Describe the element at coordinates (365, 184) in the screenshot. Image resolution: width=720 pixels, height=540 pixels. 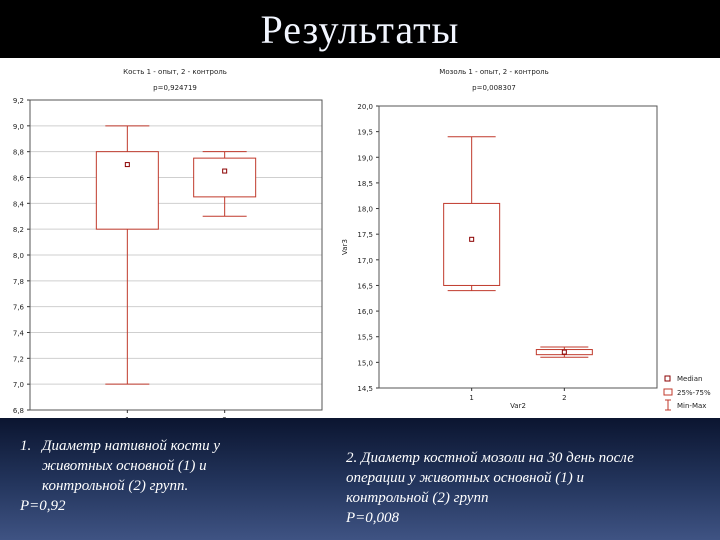
I see `y-tick-label: 18,5` at that location.